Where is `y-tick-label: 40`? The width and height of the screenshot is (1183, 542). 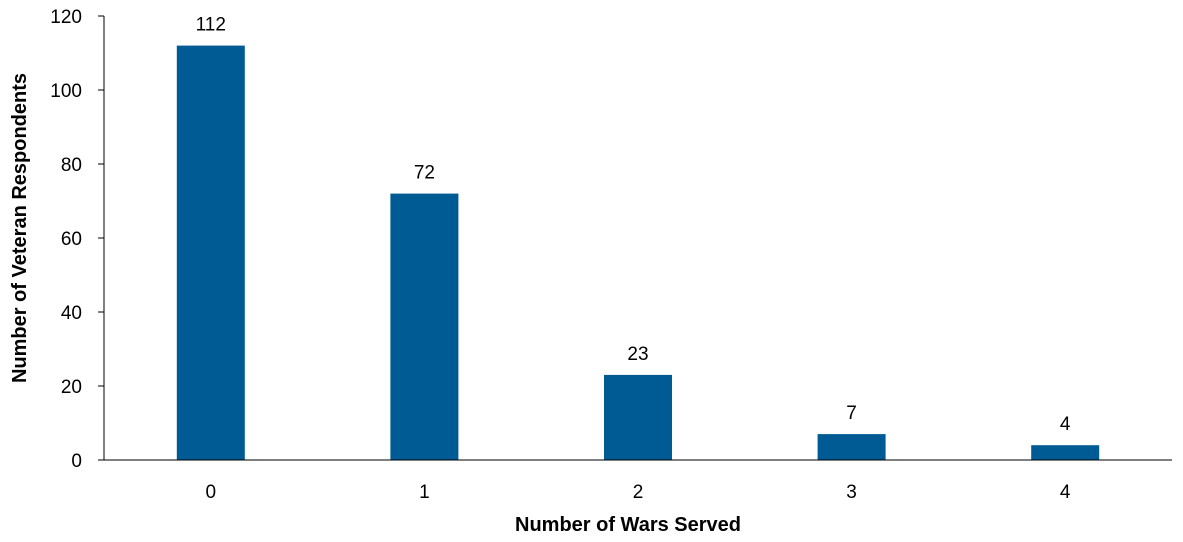
y-tick-label: 40 is located at coordinates (71, 313).